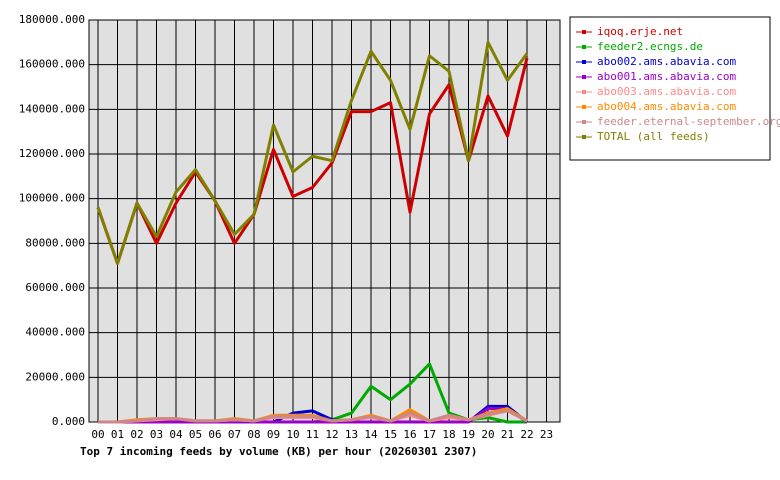 The width and height of the screenshot is (780, 480). Describe the element at coordinates (351, 434) in the screenshot. I see `x-tick-label: 13` at that location.